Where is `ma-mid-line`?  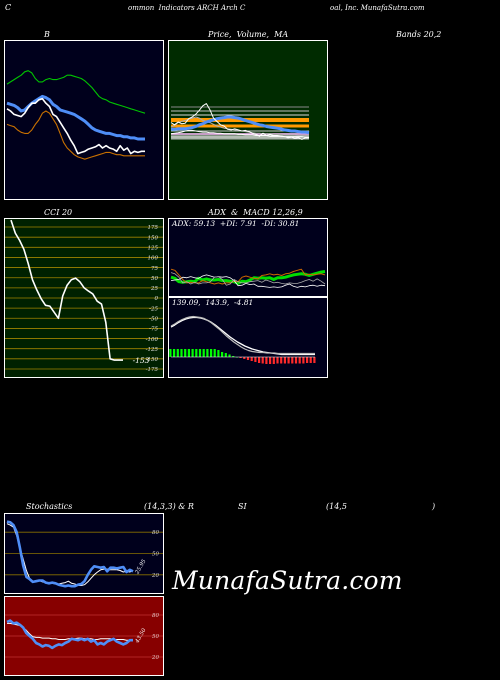
ma-mid-line is located at coordinates (239, 133).